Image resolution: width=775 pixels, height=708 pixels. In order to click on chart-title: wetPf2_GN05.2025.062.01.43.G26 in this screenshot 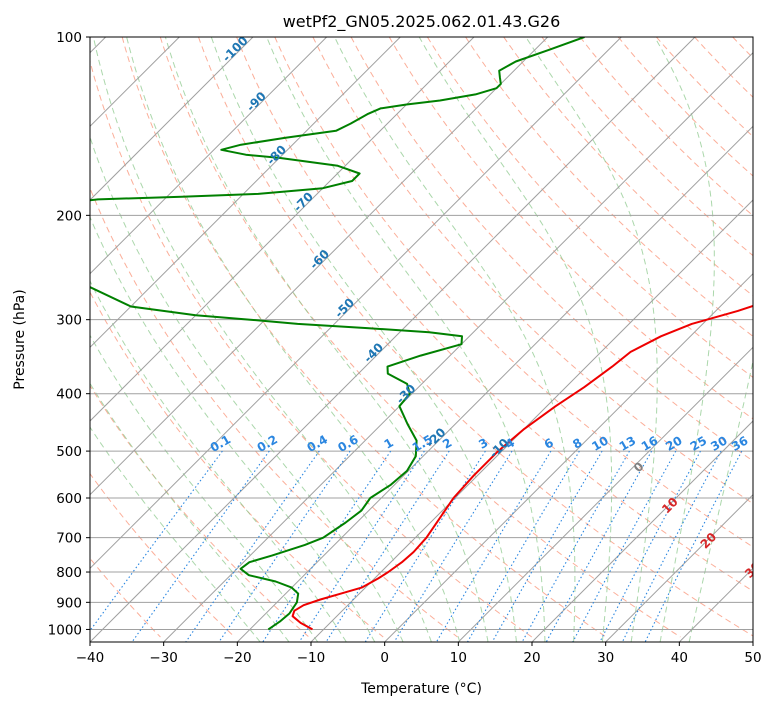, I will do `click(422, 22)`.